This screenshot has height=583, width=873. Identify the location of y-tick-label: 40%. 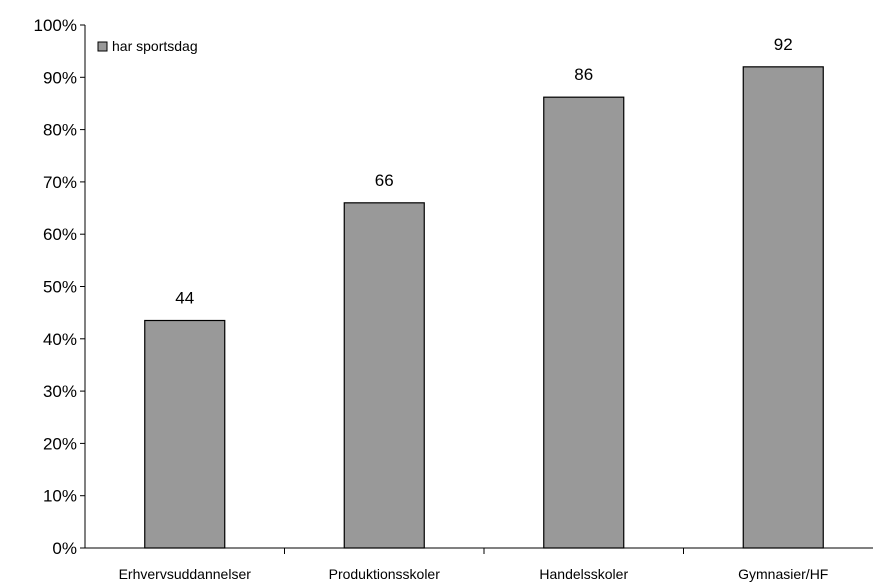
(60, 339).